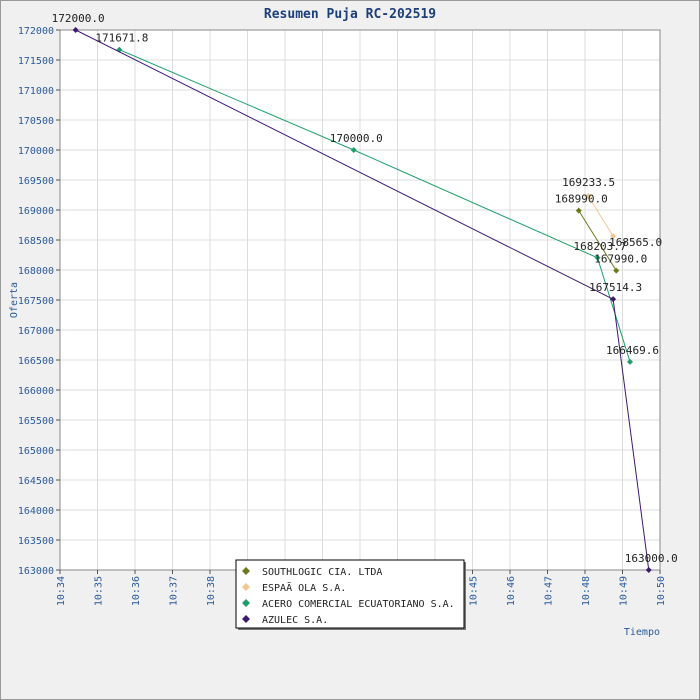 This screenshot has width=700, height=700. Describe the element at coordinates (36, 31) in the screenshot. I see `y-tick-label: 172000` at that location.